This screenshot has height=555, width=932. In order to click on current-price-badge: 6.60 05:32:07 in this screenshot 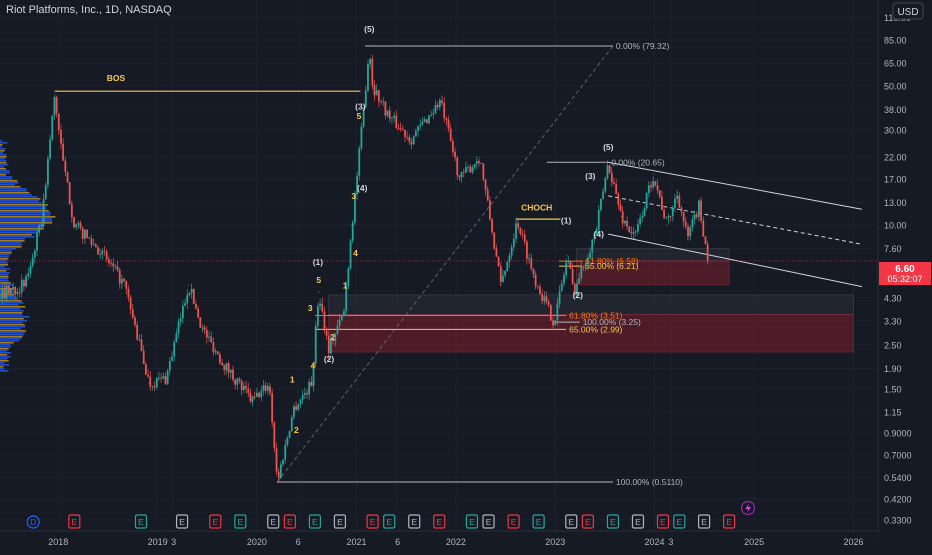, I will do `click(905, 273)`.